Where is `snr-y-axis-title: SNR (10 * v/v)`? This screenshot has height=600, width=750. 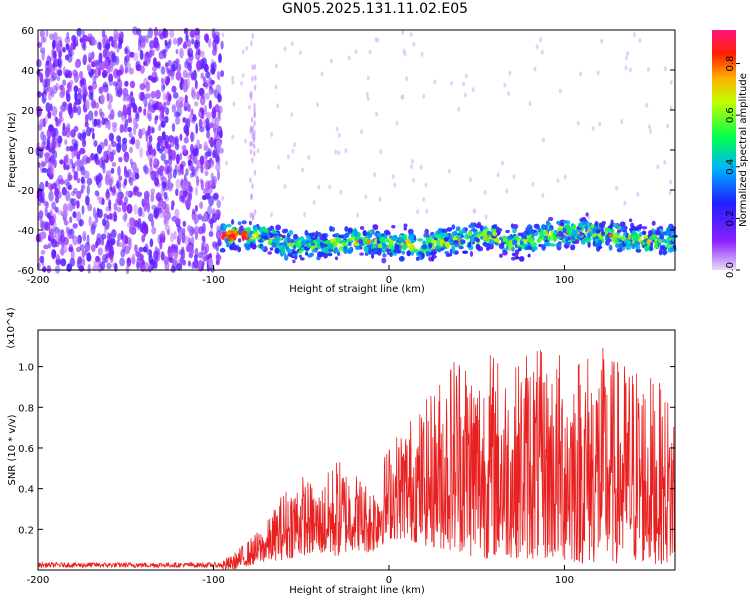
snr-y-axis-title: SNR (10 * v/v) is located at coordinates (12, 449).